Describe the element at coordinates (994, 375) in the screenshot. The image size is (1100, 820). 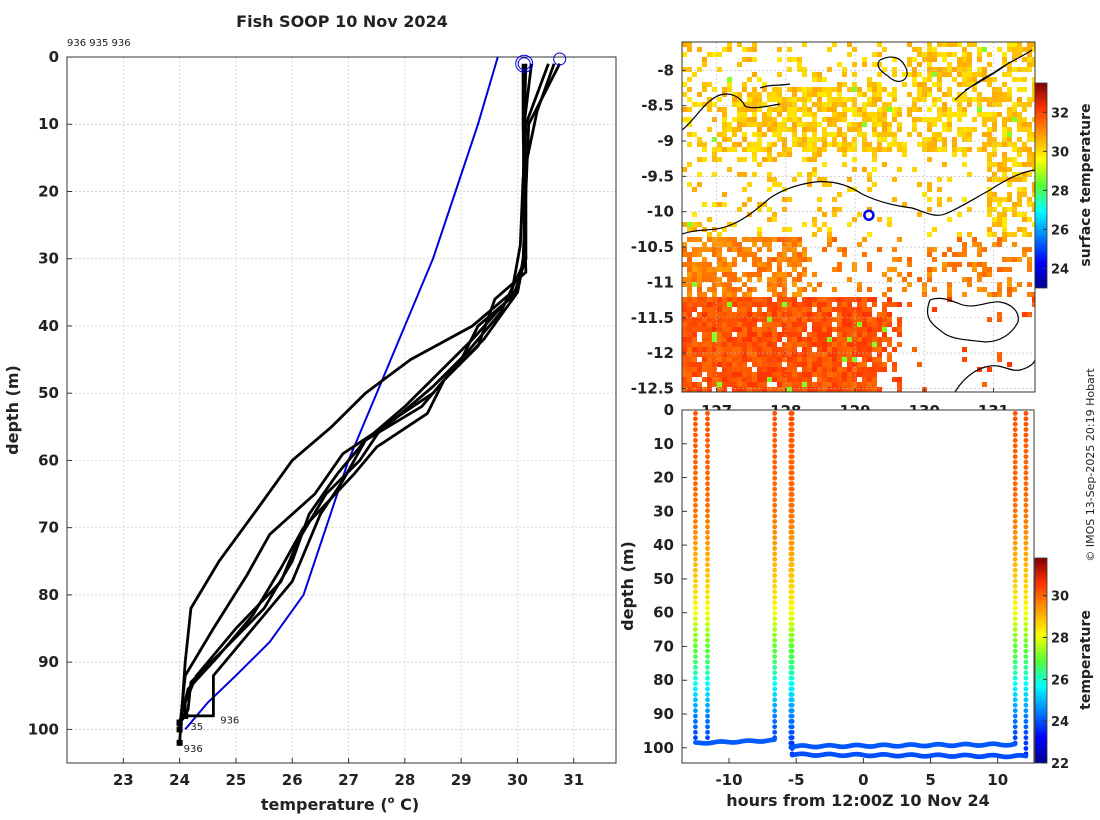
I see `coastline-mainland` at that location.